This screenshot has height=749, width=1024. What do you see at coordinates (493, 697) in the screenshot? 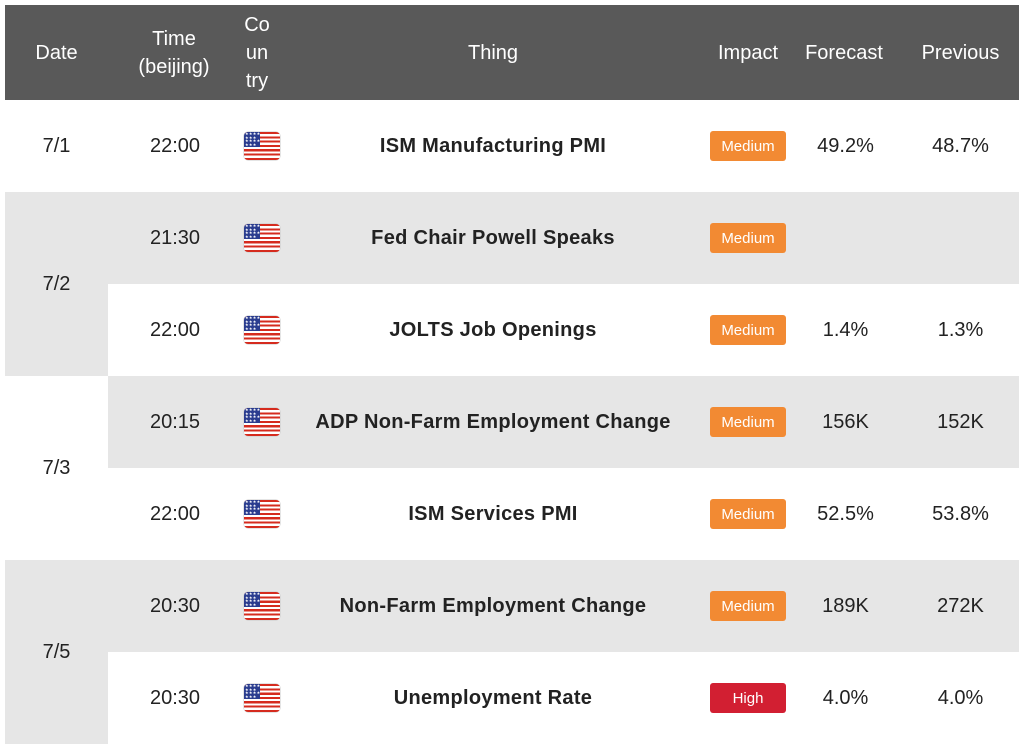
I see `event-name: Unemployment Rate` at bounding box center [493, 697].